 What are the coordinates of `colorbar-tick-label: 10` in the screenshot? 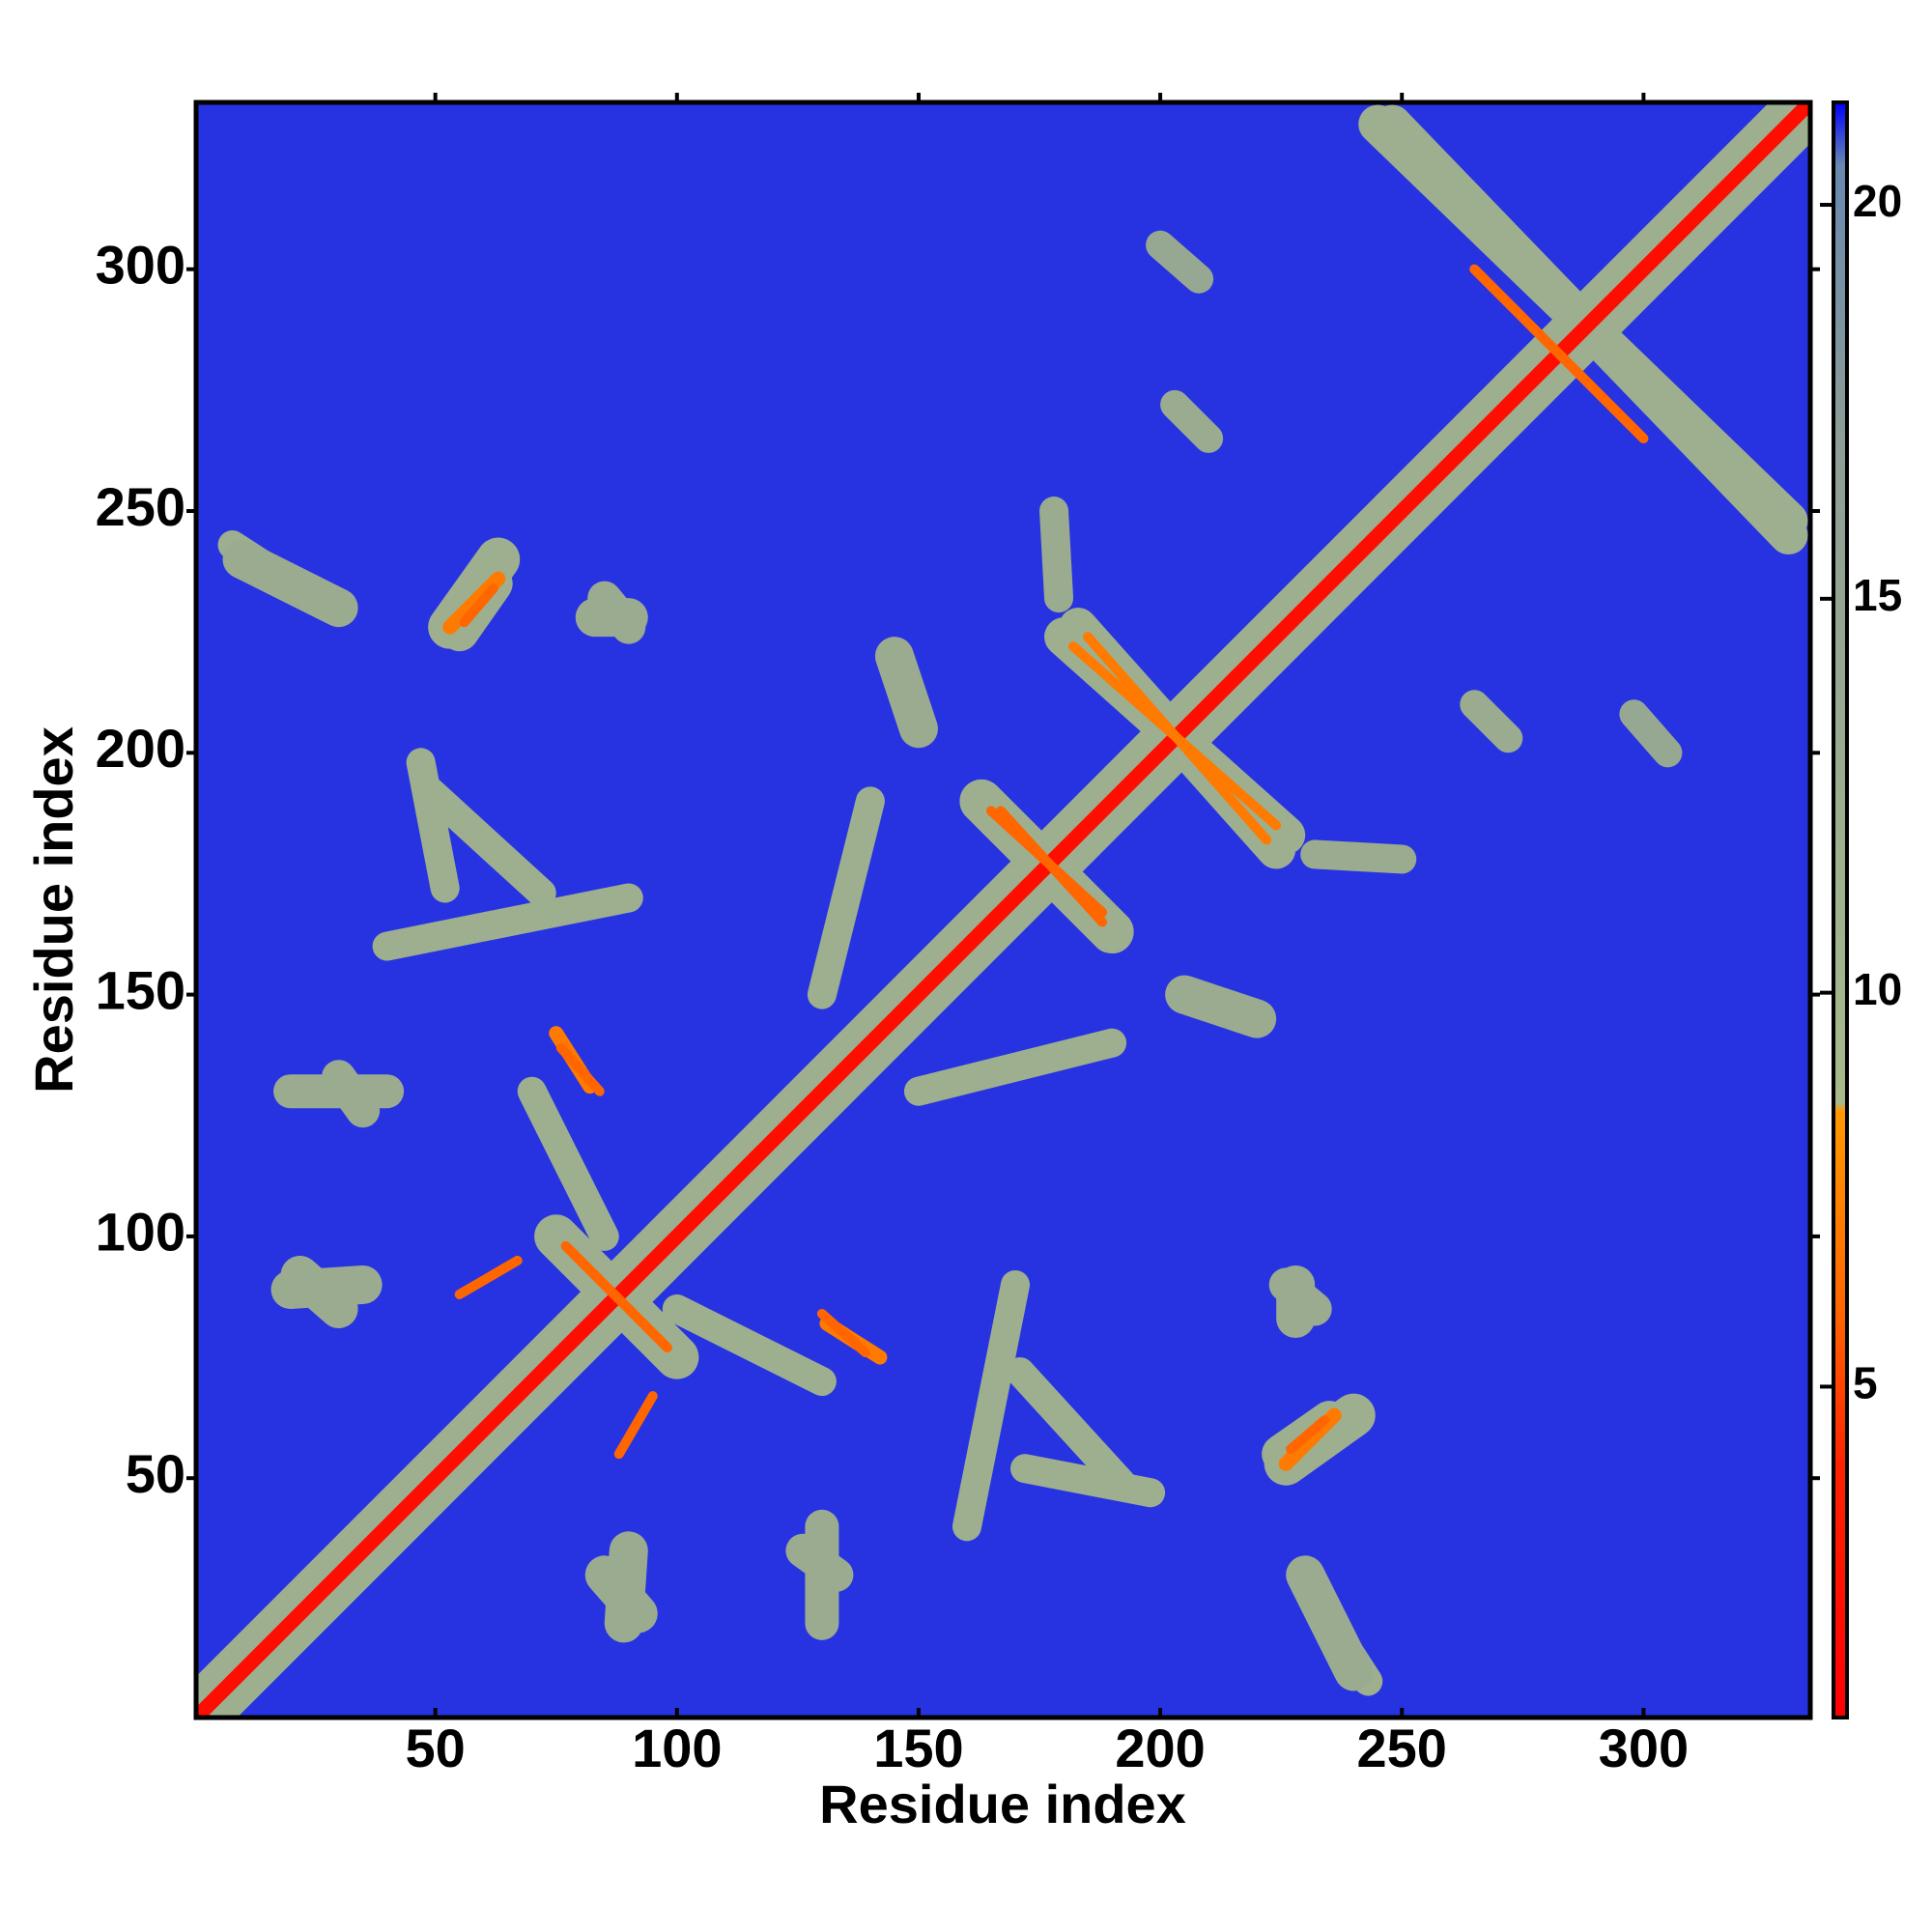 It's located at (1877, 989).